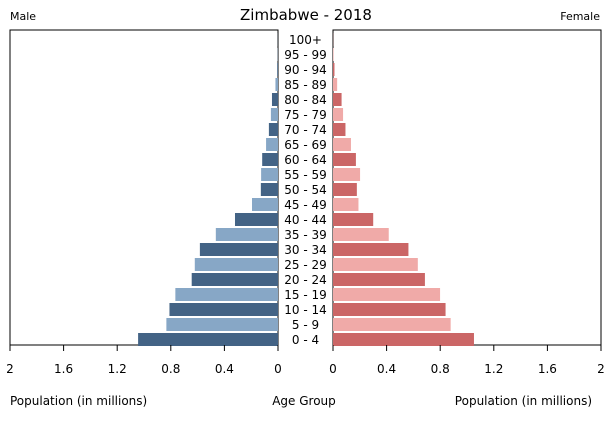 This screenshot has width=610, height=425. I want to click on age-group-label: 95 - 99, so click(305, 55).